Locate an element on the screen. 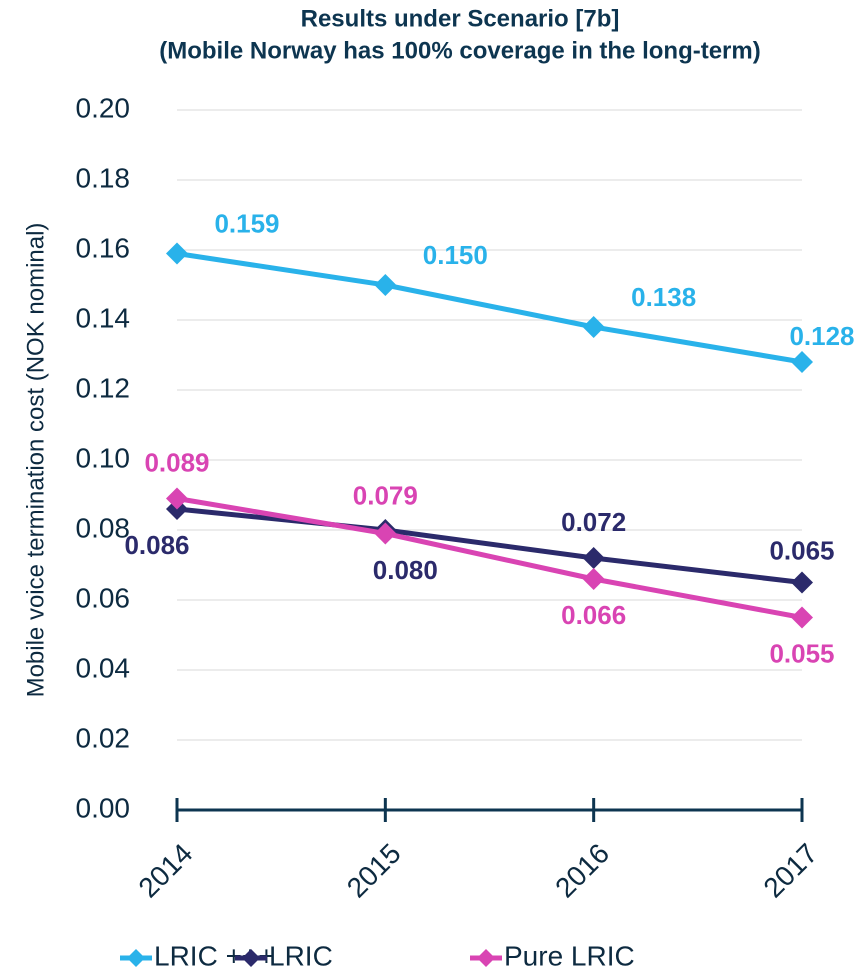  legend-label: LRIC is located at coordinates (301, 955).